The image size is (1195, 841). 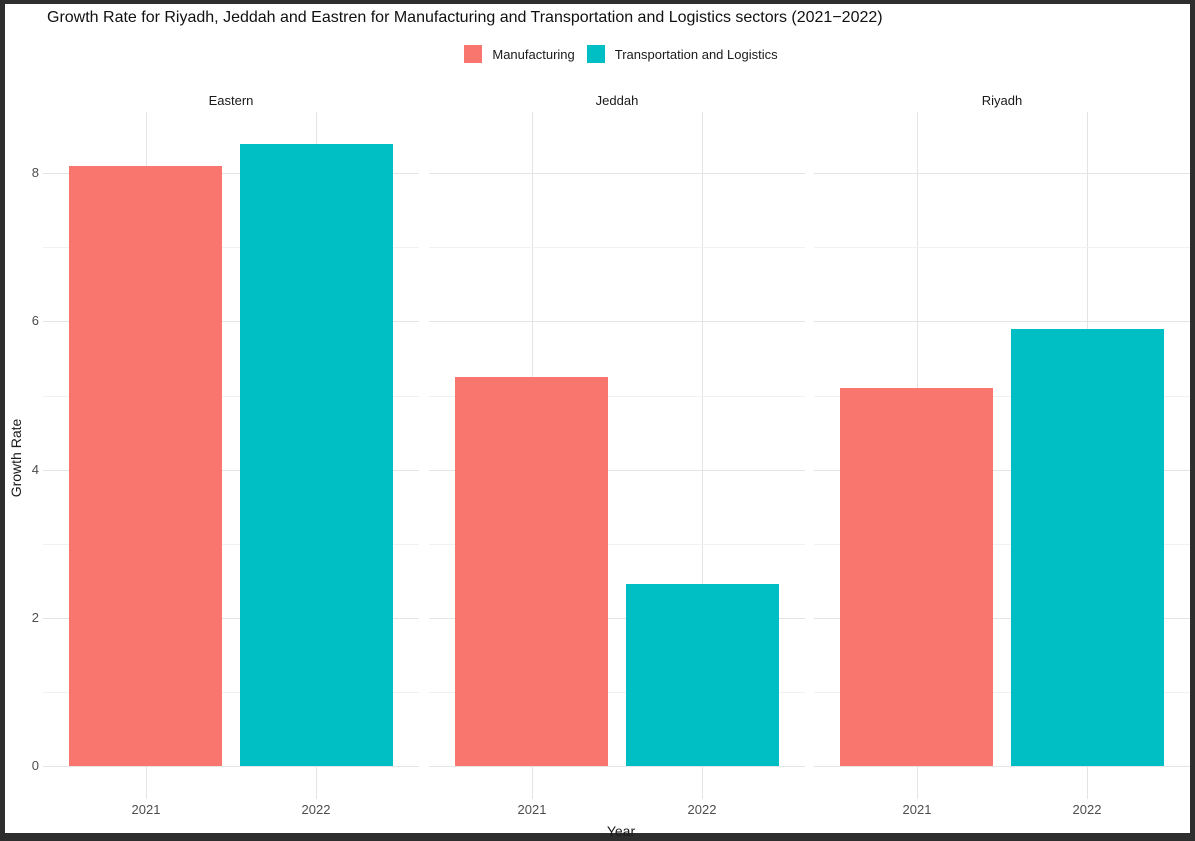 I want to click on y-tick-label: 8, so click(x=35, y=173).